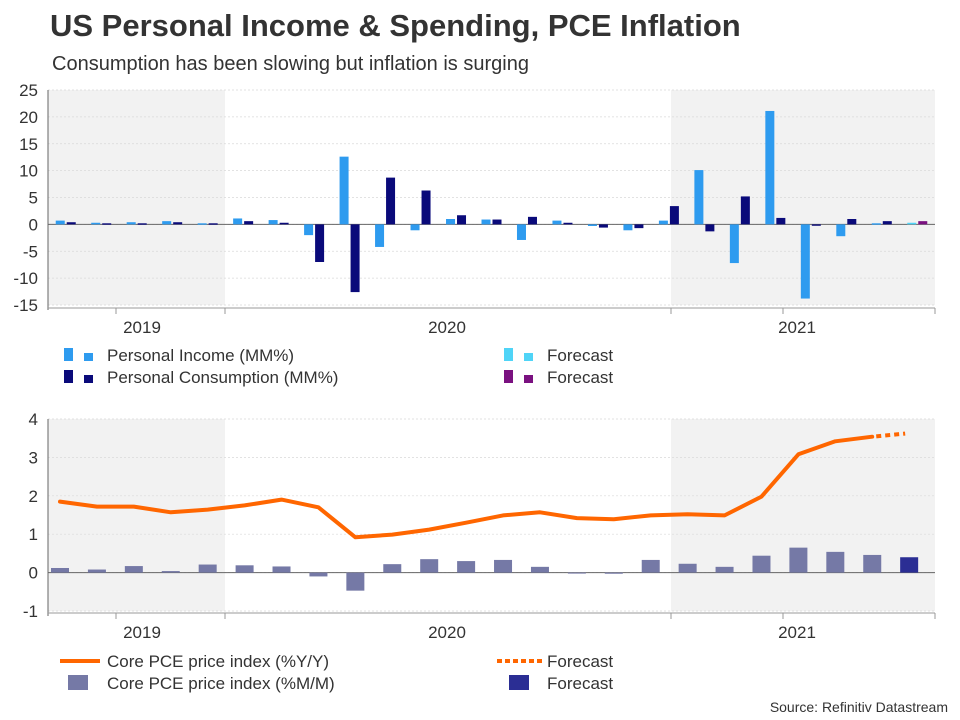  What do you see at coordinates (891, 435) in the screenshot?
I see `core-yoy-forecast-line` at bounding box center [891, 435].